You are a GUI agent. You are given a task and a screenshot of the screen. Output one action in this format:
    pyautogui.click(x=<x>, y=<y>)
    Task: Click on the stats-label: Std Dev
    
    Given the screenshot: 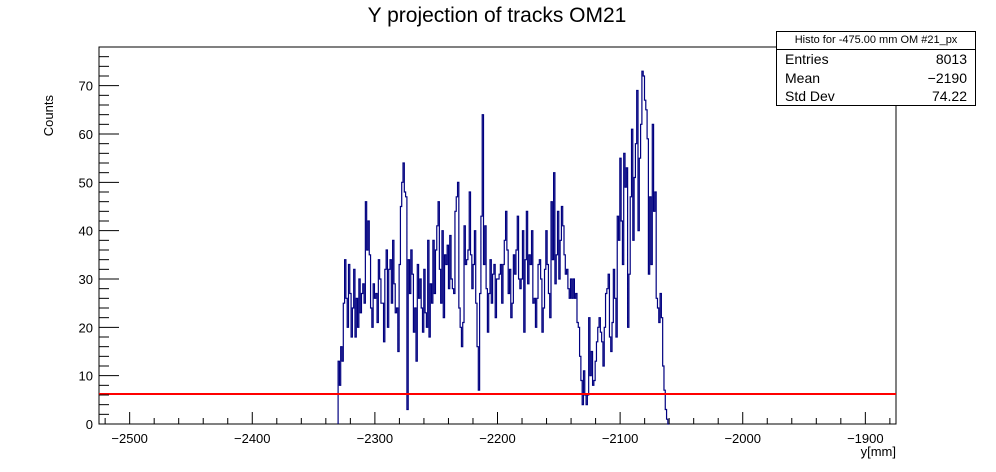 What is the action you would take?
    pyautogui.click(x=810, y=96)
    